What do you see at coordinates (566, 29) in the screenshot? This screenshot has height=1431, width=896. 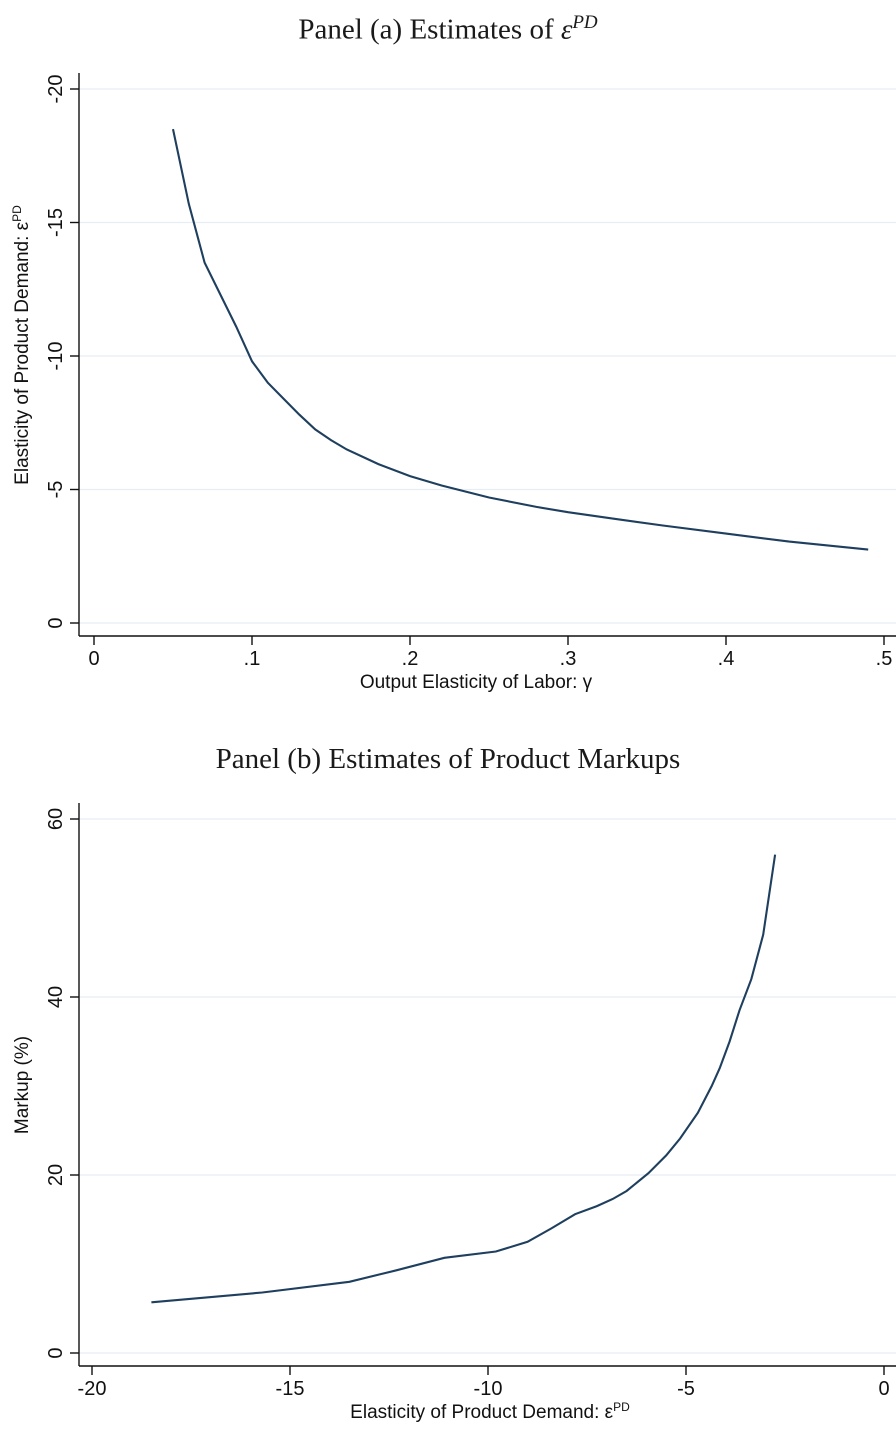 I see `panel-a-title-symbol: ε` at bounding box center [566, 29].